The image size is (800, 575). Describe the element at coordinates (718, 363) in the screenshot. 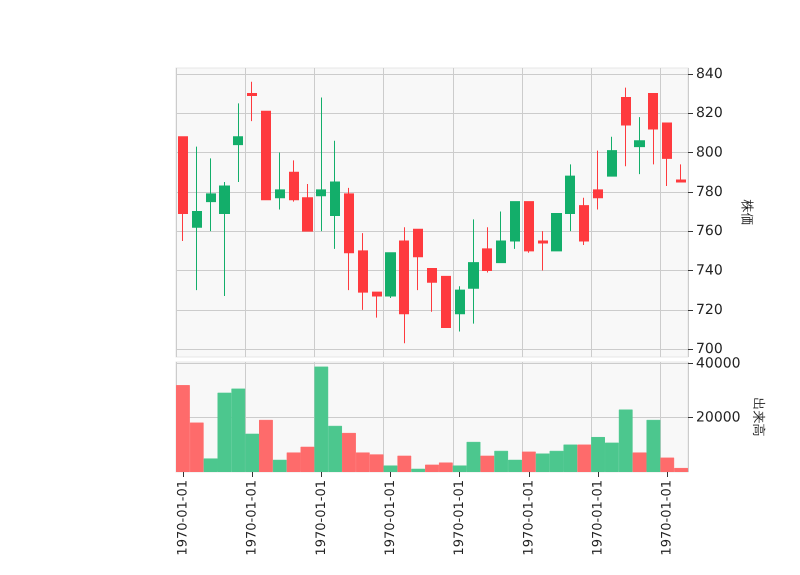

I see `y-tick-label: 40000` at that location.